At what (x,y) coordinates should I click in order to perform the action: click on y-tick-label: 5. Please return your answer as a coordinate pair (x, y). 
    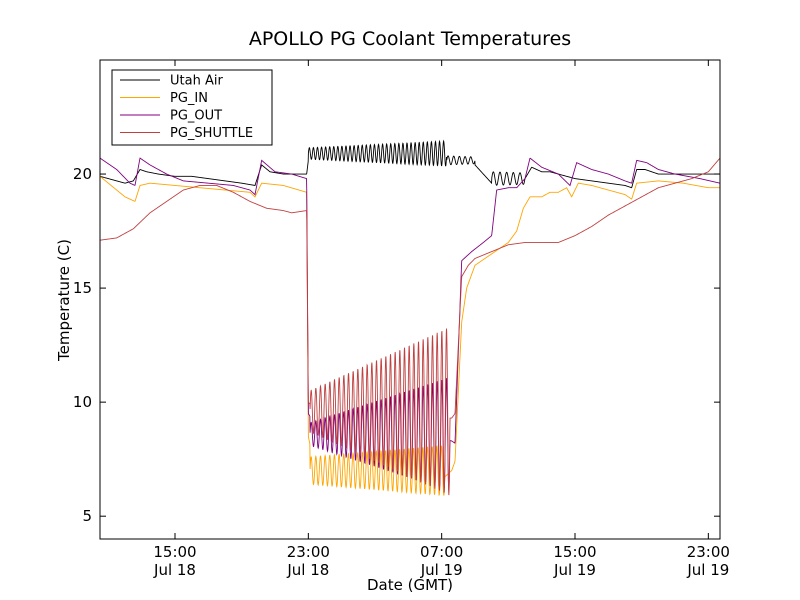
    Looking at the image, I should click on (87, 516).